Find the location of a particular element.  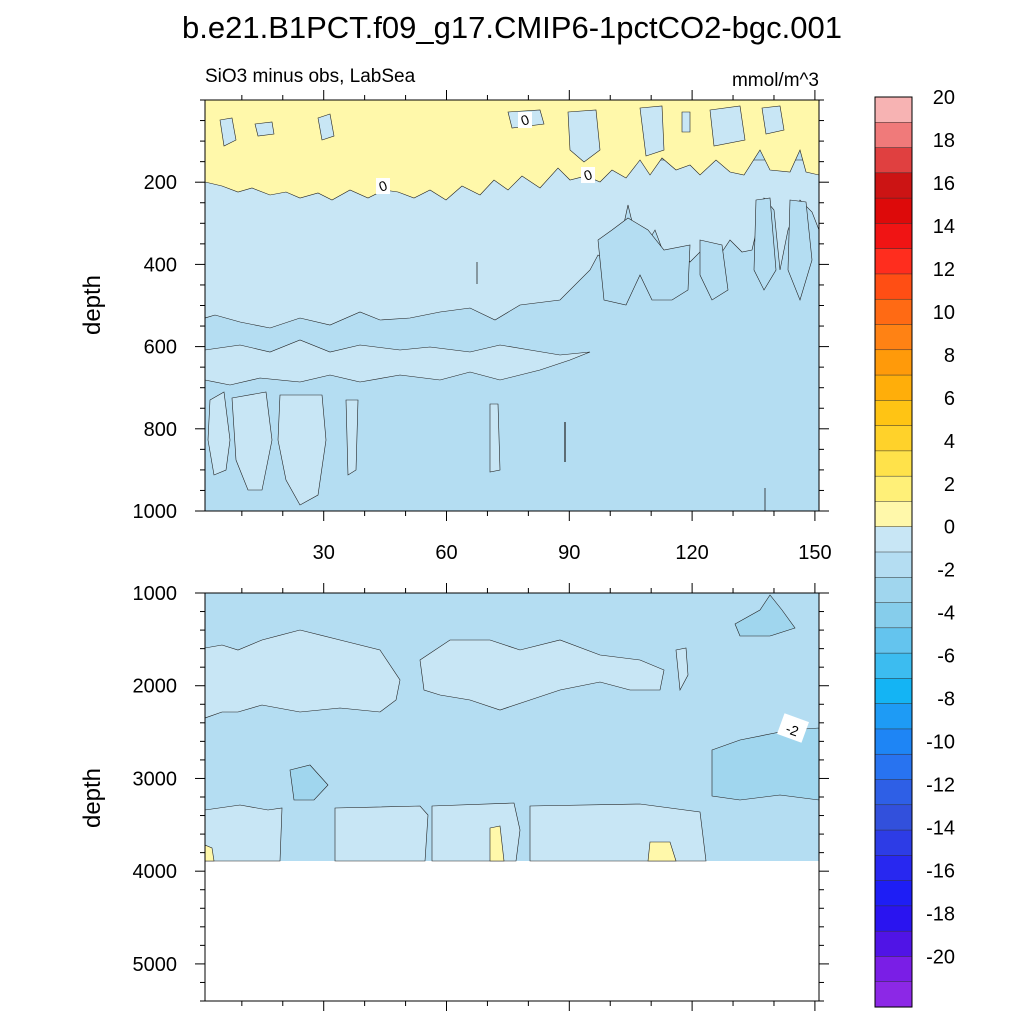

contour-label: -2 is located at coordinates (792, 729).